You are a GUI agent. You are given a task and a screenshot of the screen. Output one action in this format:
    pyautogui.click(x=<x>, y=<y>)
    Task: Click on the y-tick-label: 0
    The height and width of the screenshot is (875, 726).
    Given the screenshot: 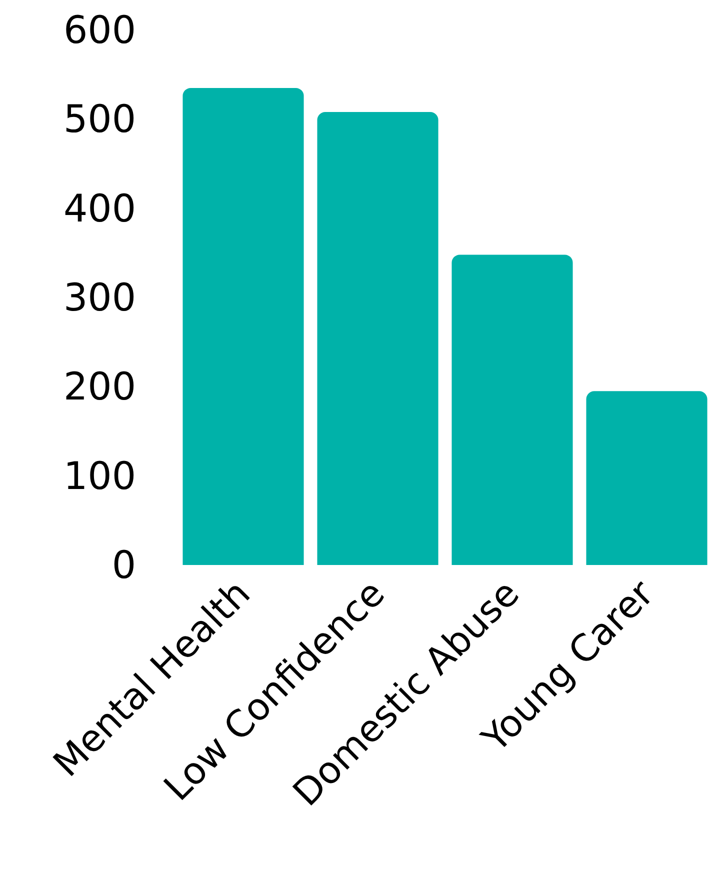 What is the action you would take?
    pyautogui.click(x=124, y=565)
    